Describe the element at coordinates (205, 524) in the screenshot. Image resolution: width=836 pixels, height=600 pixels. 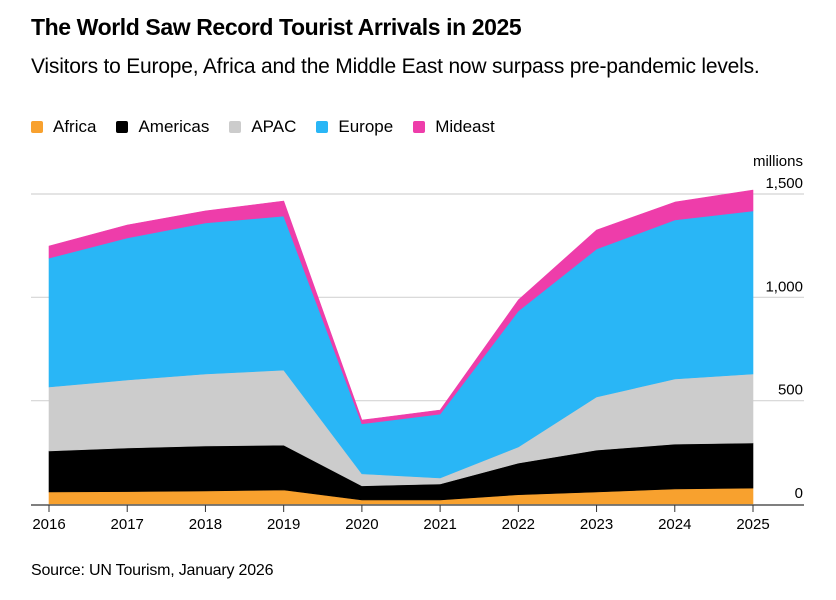
I see `x-tick-label-2018: 2018` at that location.